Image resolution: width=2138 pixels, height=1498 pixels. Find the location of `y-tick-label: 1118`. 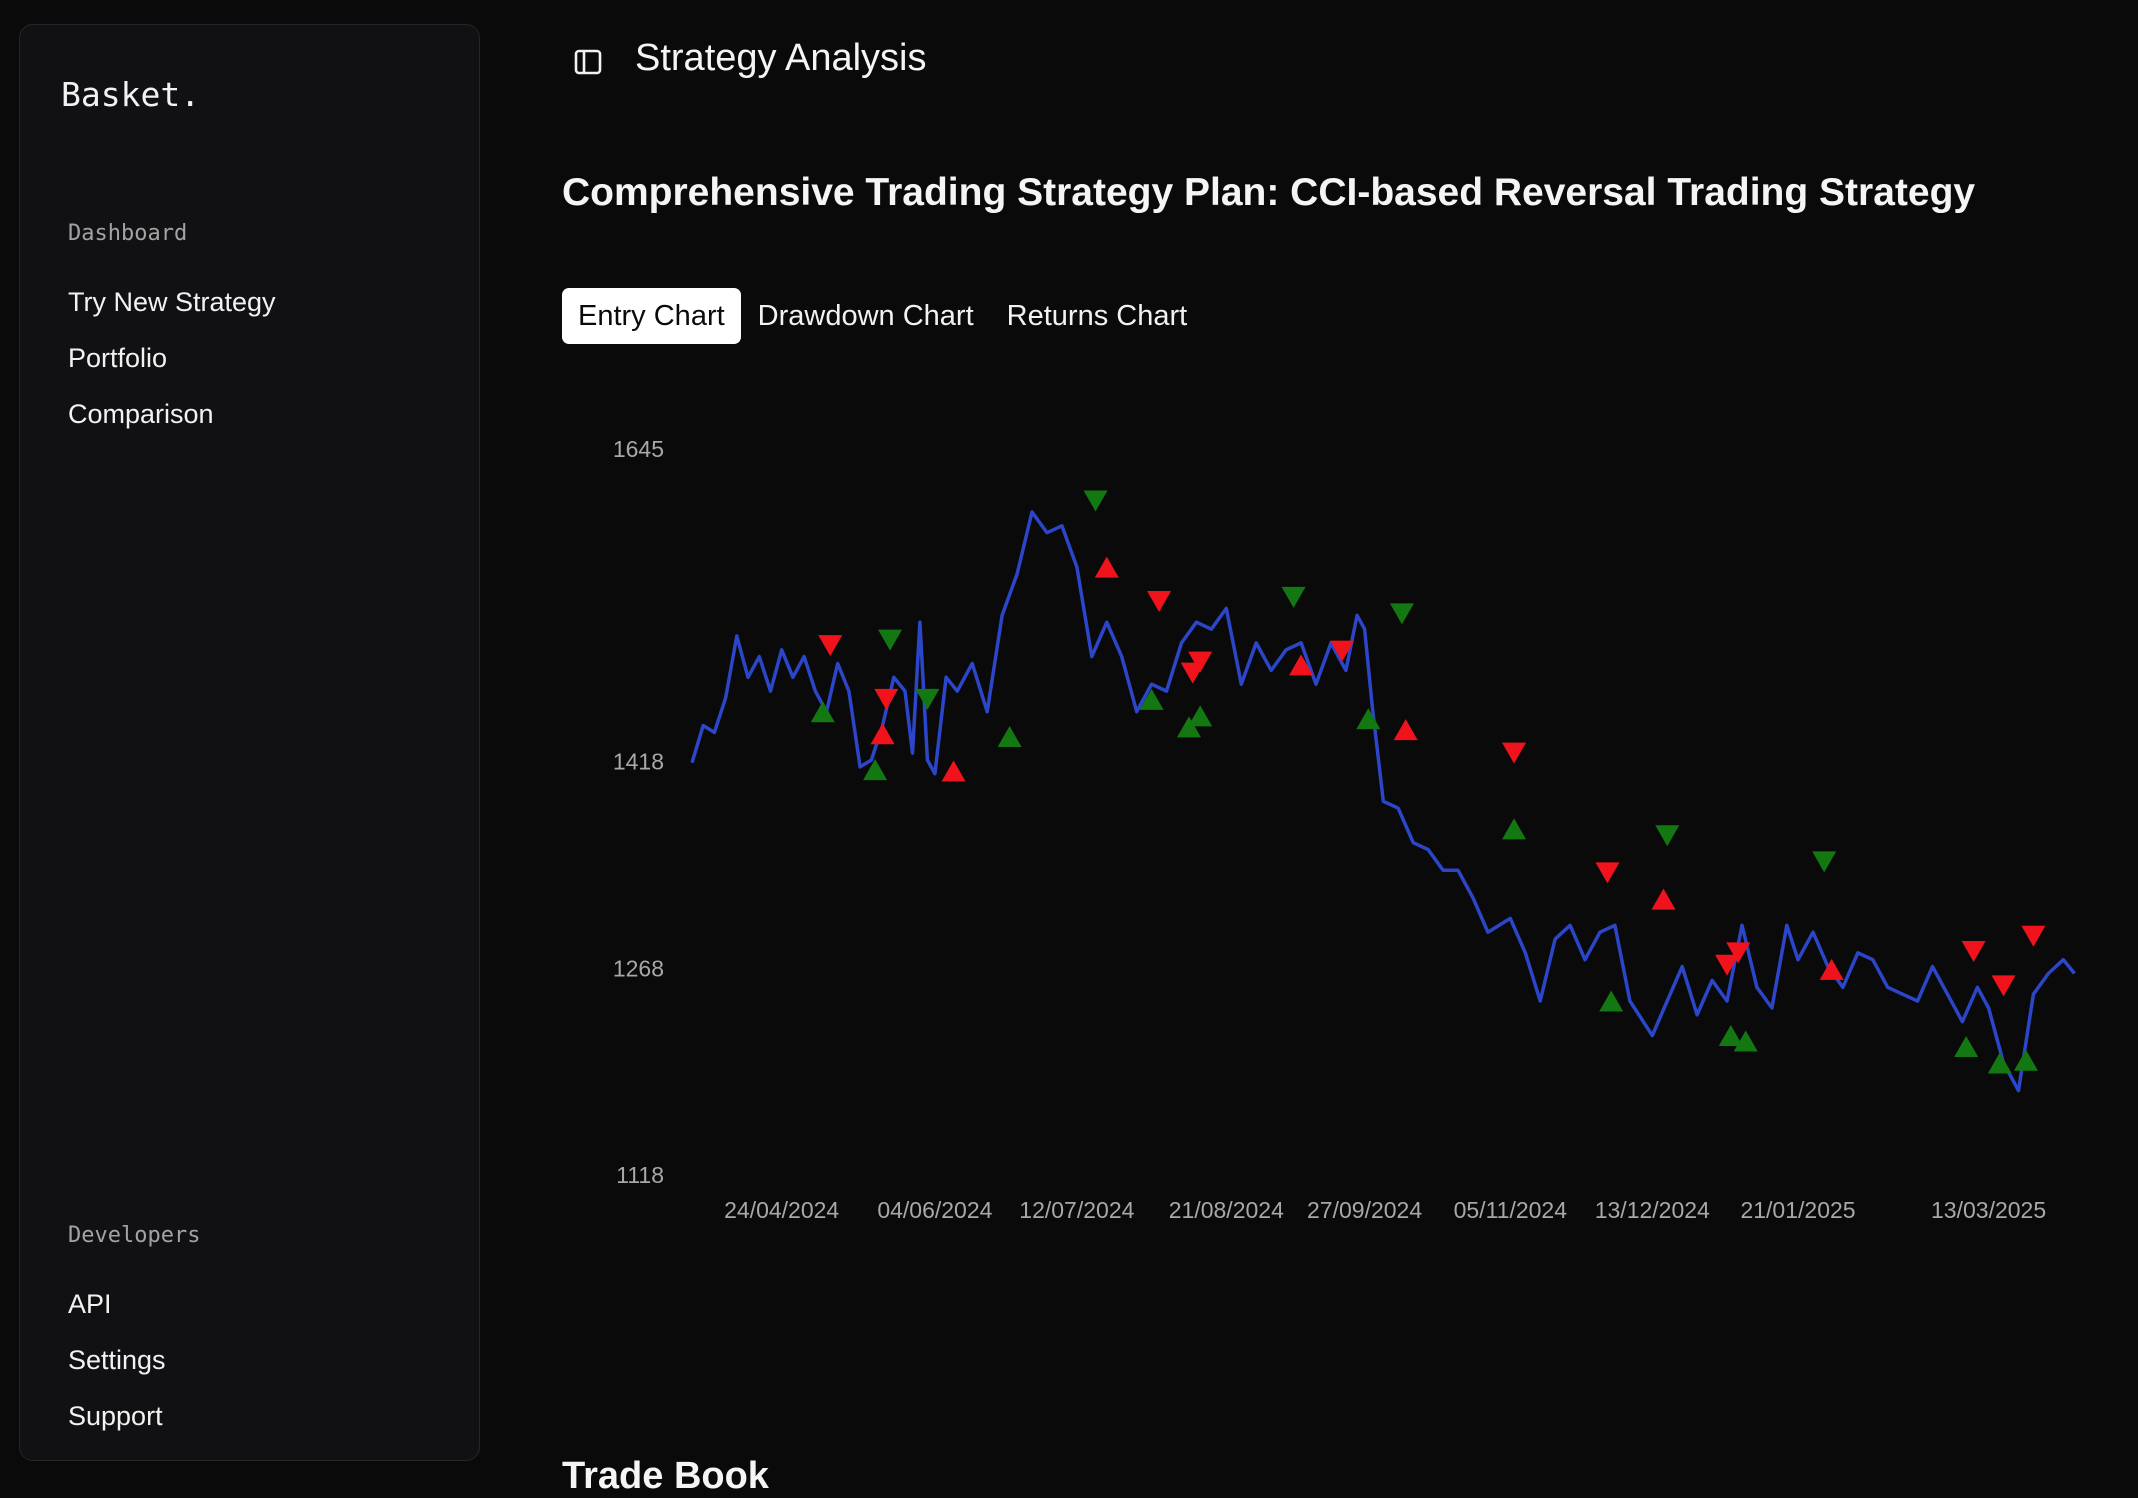

y-tick-label: 1118 is located at coordinates (640, 1175).